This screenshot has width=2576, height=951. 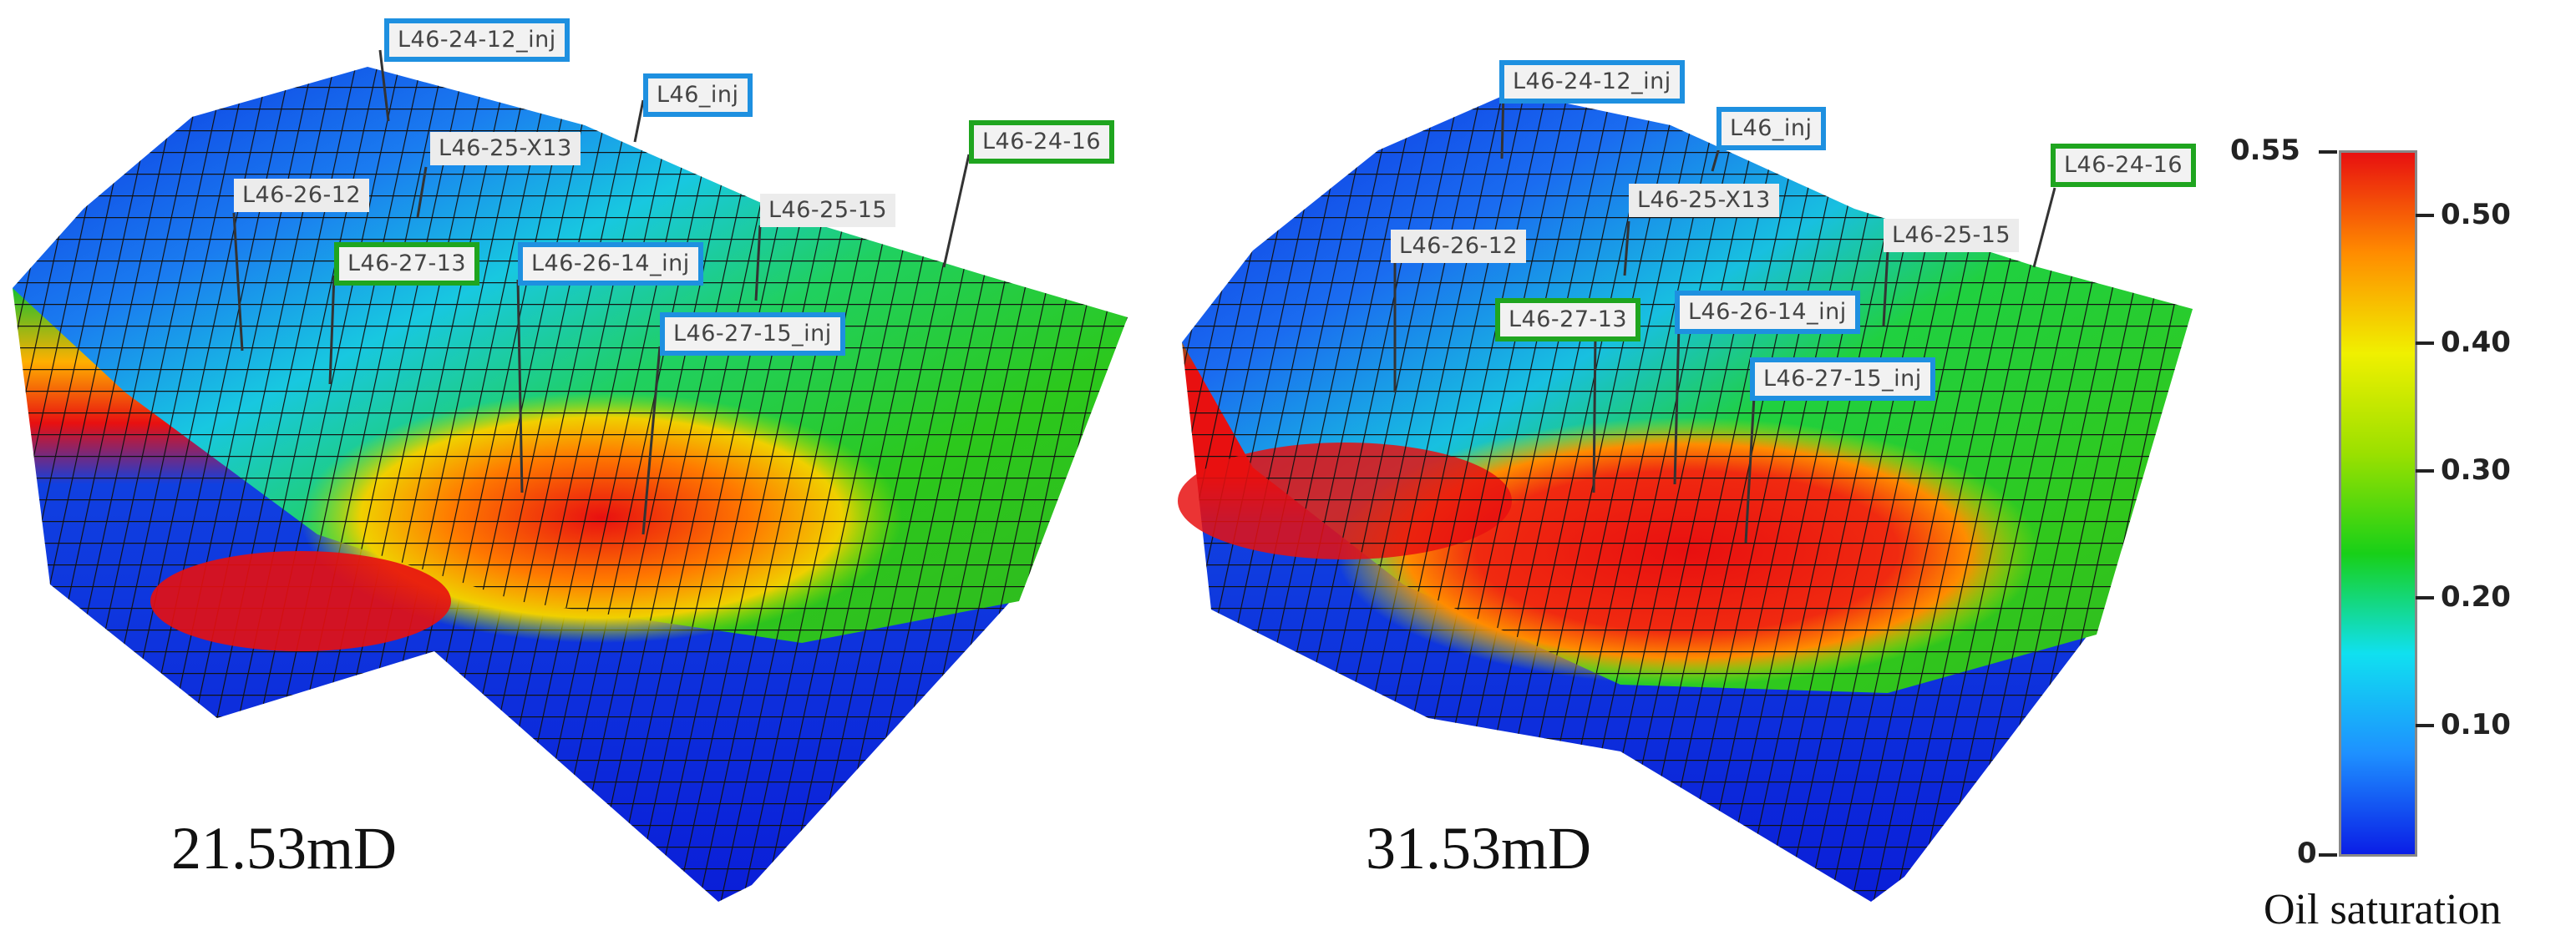 What do you see at coordinates (2307, 854) in the screenshot?
I see `tick-label-min: 0` at bounding box center [2307, 854].